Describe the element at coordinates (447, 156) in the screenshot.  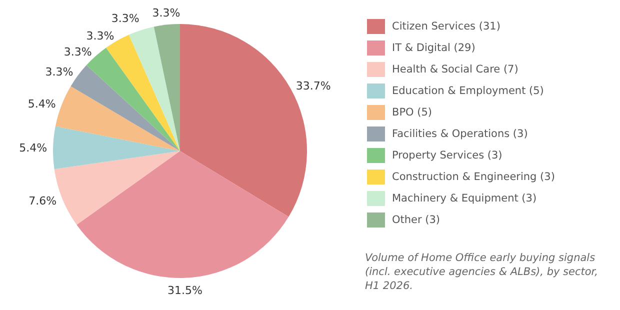
I see `legend-label: Property Services (3)` at that location.